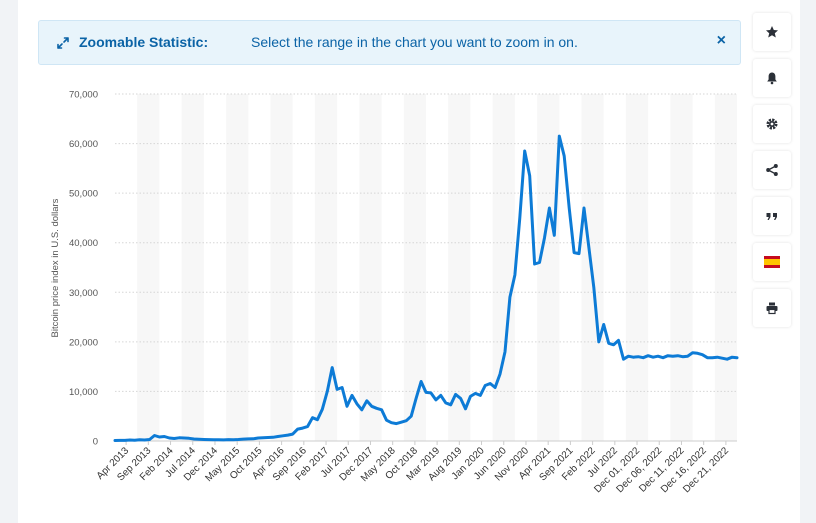 The image size is (816, 523). Describe the element at coordinates (721, 40) in the screenshot. I see `close-icon: ×` at that location.